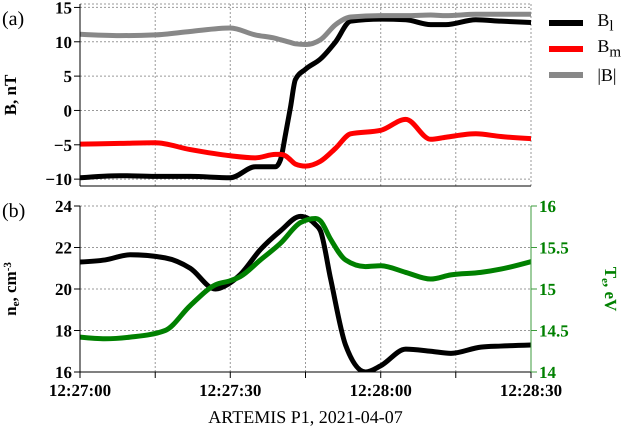 This screenshot has width=623, height=430. Describe the element at coordinates (63, 248) in the screenshot. I see `y-tick-label: 22` at that location.